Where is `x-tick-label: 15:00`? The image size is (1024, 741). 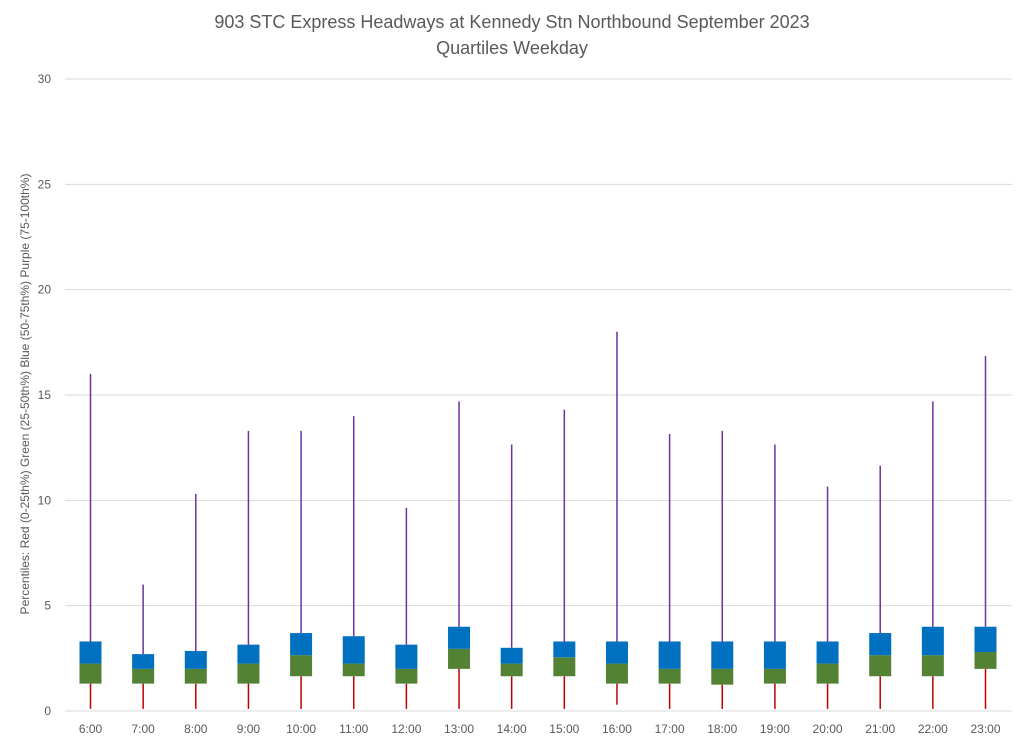
x-tick-label: 15:00 is located at coordinates (564, 729).